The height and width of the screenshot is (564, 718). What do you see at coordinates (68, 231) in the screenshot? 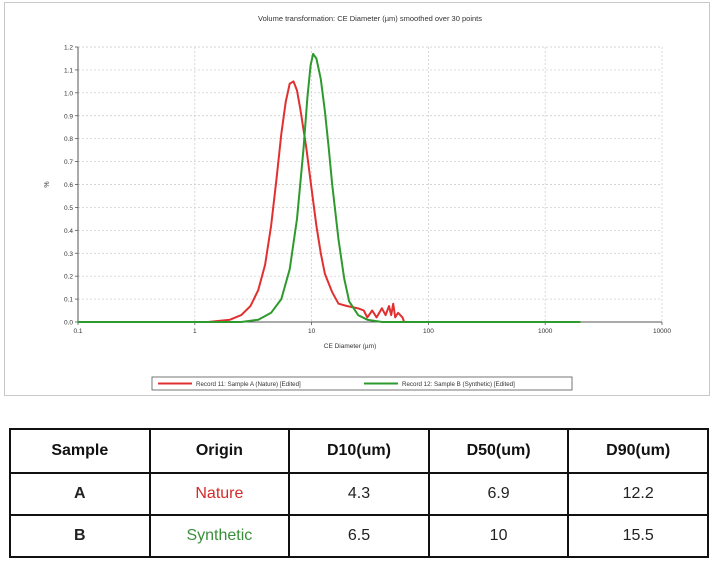
I see `y-tick-label: 0.4` at bounding box center [68, 231].